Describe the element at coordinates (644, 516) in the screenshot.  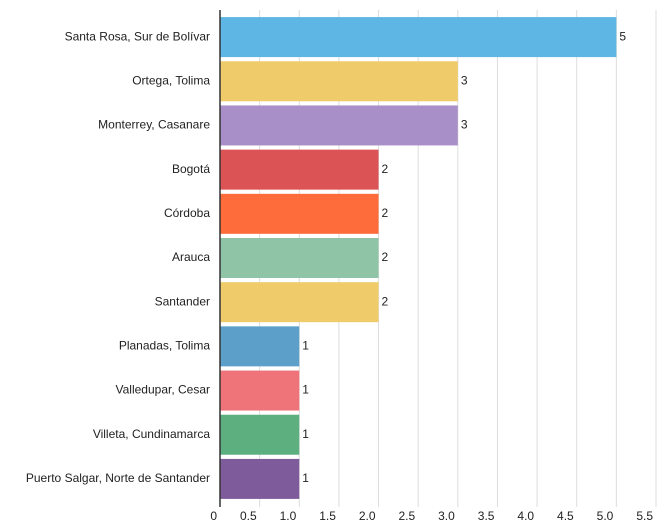
I see `x-tick-label: 5.5` at that location.